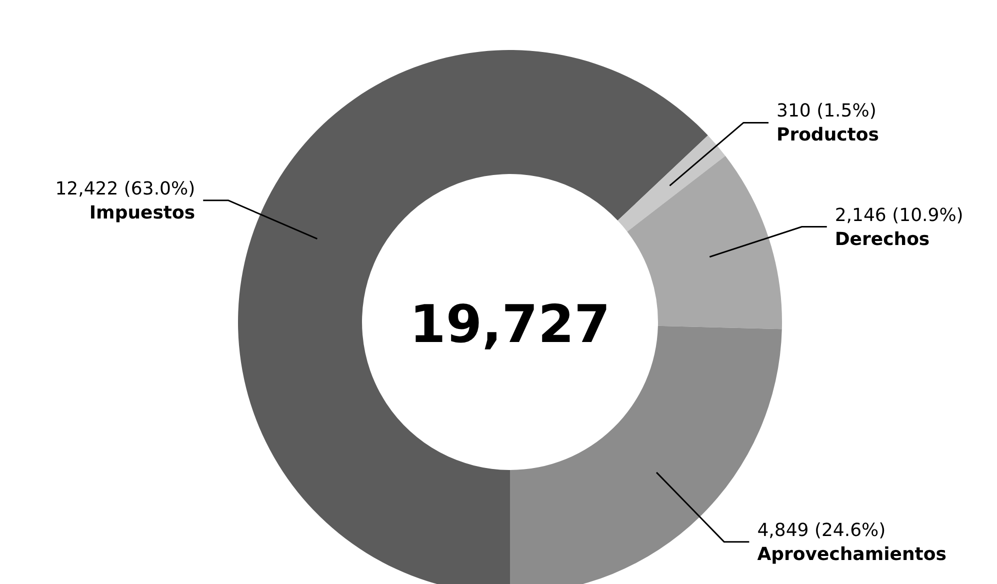  I want to click on slice-label: Productos, so click(828, 135).